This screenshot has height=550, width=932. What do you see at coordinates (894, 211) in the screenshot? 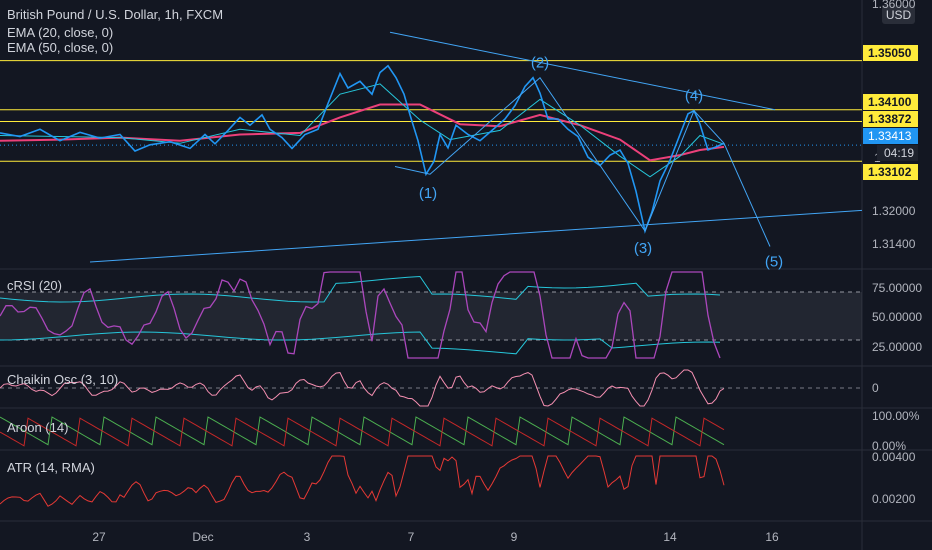
I see `price-tick: 1.32000` at bounding box center [894, 211].